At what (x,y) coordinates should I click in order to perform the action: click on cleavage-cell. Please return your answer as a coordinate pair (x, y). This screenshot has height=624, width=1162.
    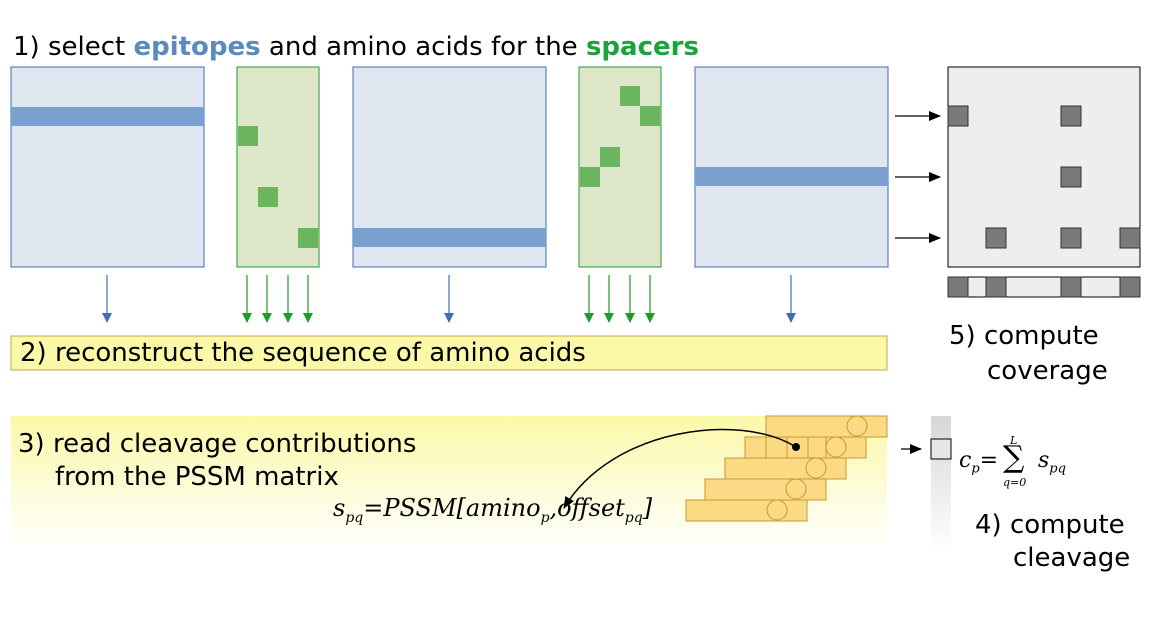
    Looking at the image, I should click on (941, 449).